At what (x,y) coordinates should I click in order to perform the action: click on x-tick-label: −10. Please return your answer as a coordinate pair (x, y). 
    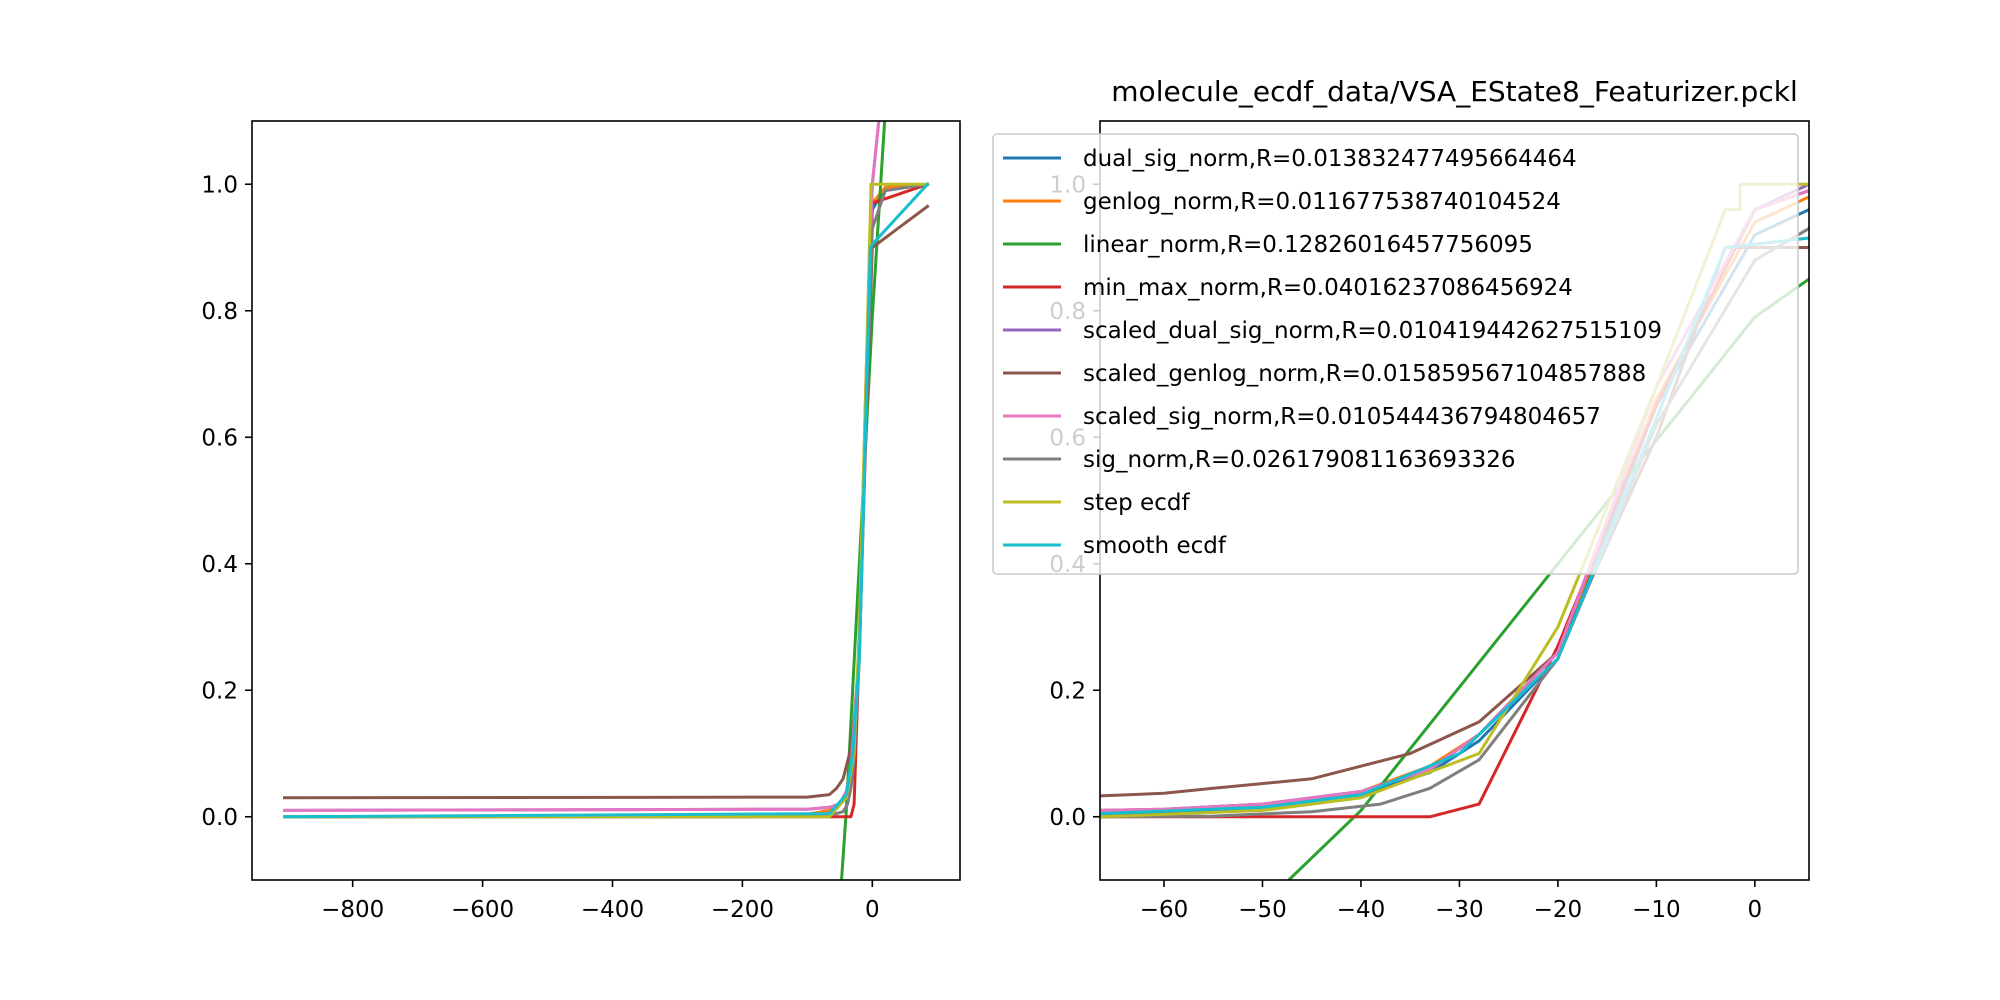
    Looking at the image, I should click on (1656, 910).